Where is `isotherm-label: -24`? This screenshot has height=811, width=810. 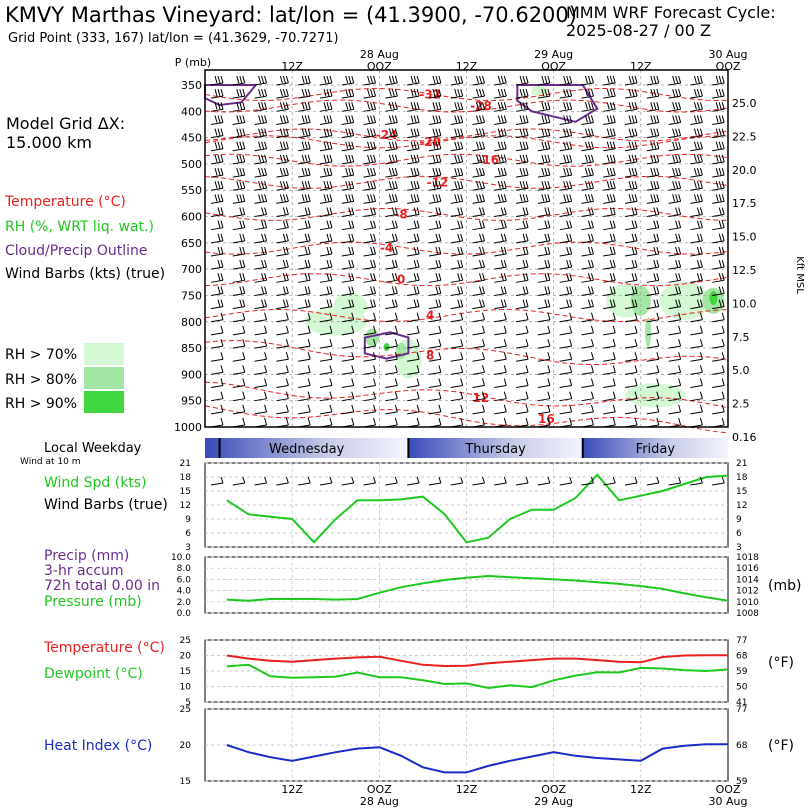 isotherm-label: -24 is located at coordinates (387, 135).